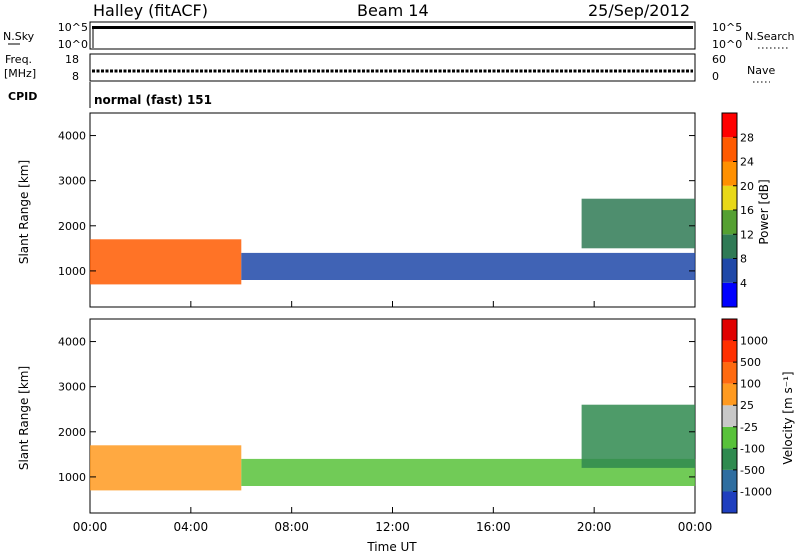  What do you see at coordinates (695, 527) in the screenshot?
I see `x-tick-label-6: 00:00` at bounding box center [695, 527].